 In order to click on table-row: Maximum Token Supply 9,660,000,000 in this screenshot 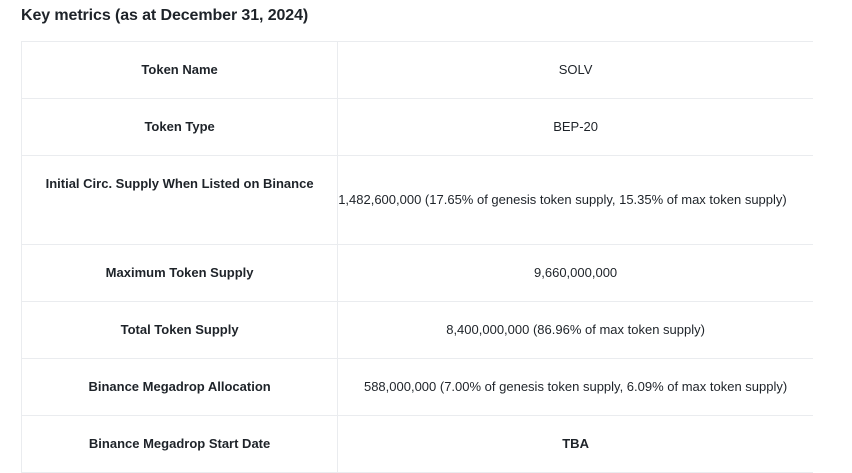, I will do `click(416, 273)`.